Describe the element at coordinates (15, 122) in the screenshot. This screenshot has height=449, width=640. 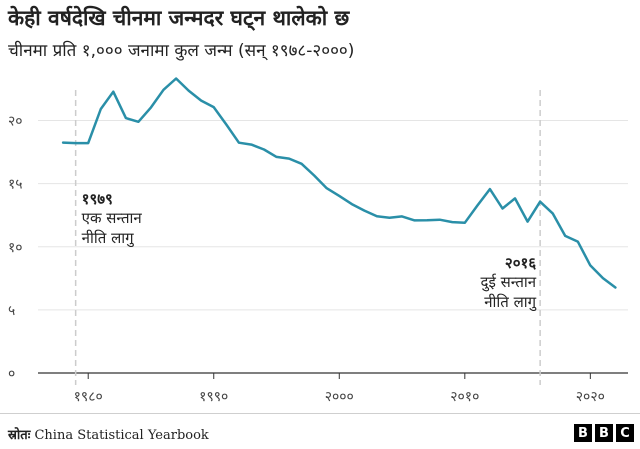
I see `y-tick-label: २०` at that location.